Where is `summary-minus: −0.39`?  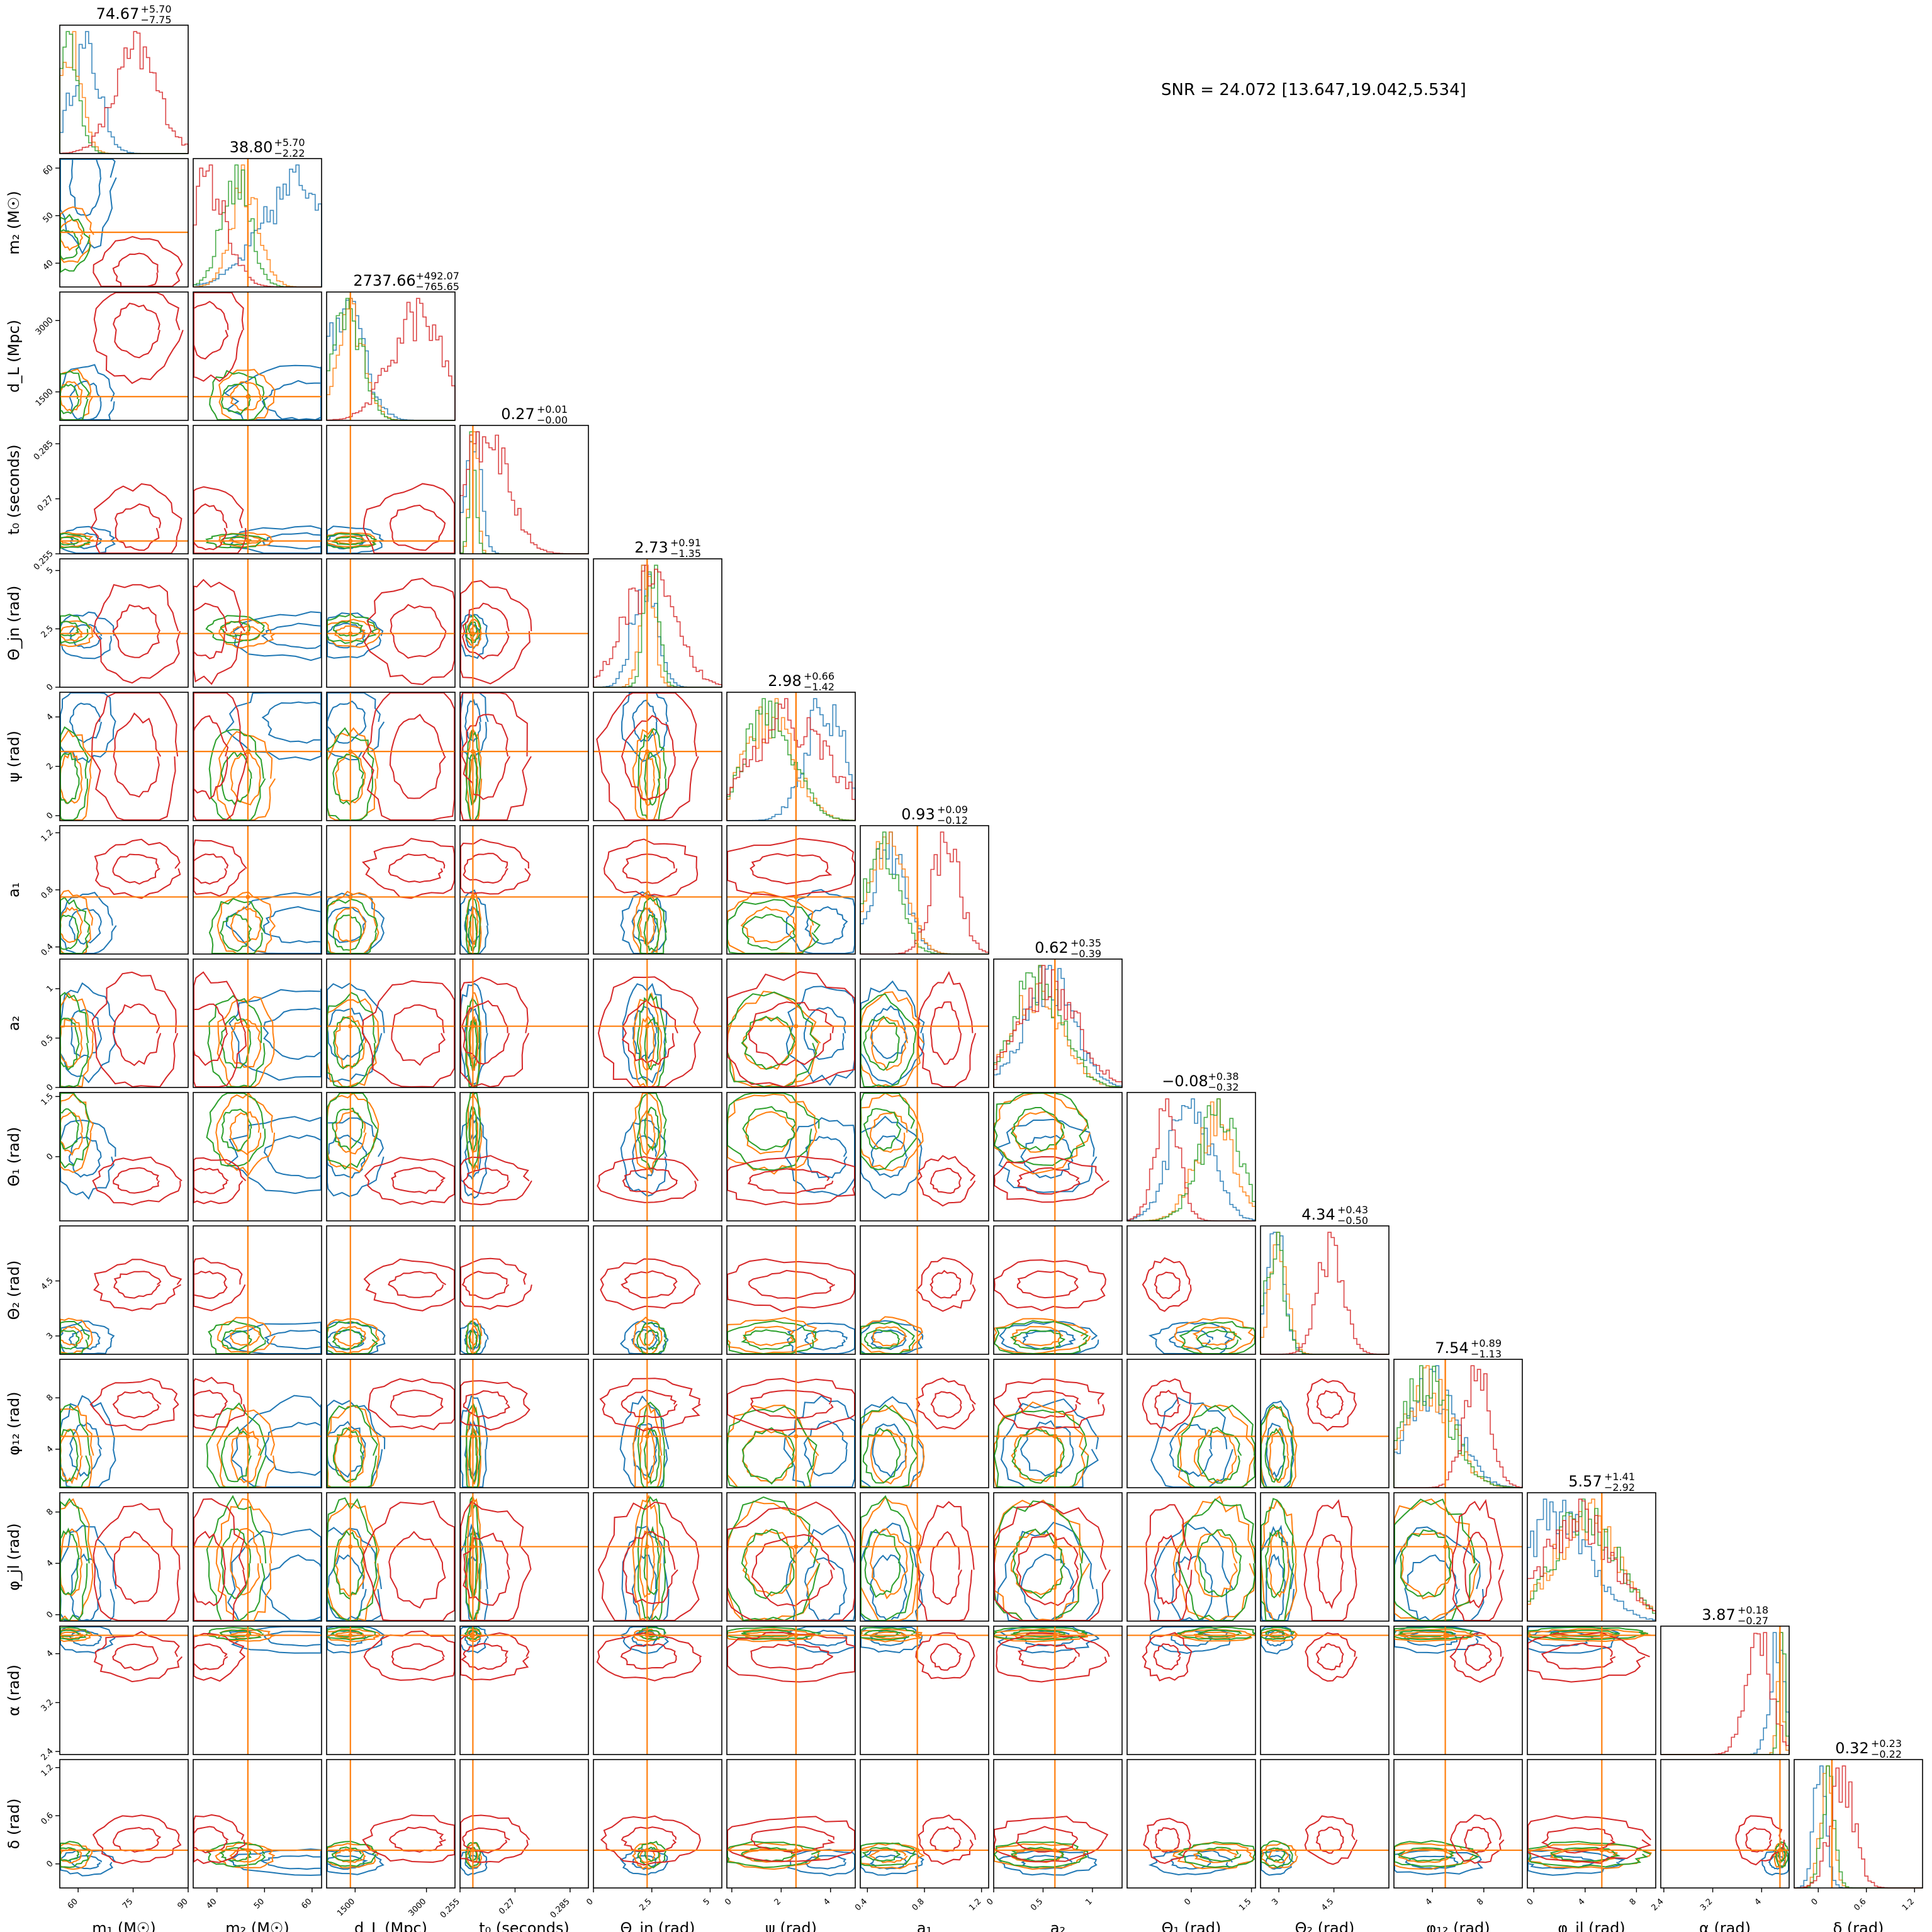 summary-minus: −0.39 is located at coordinates (1085, 954).